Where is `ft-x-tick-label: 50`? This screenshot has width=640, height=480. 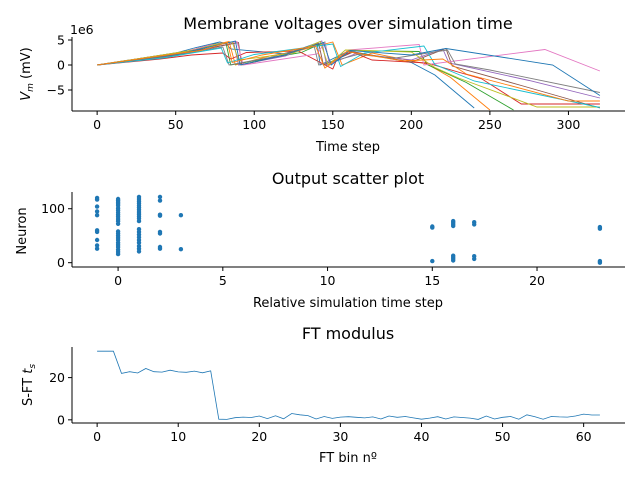
ft-x-tick-label: 50 is located at coordinates (503, 436).